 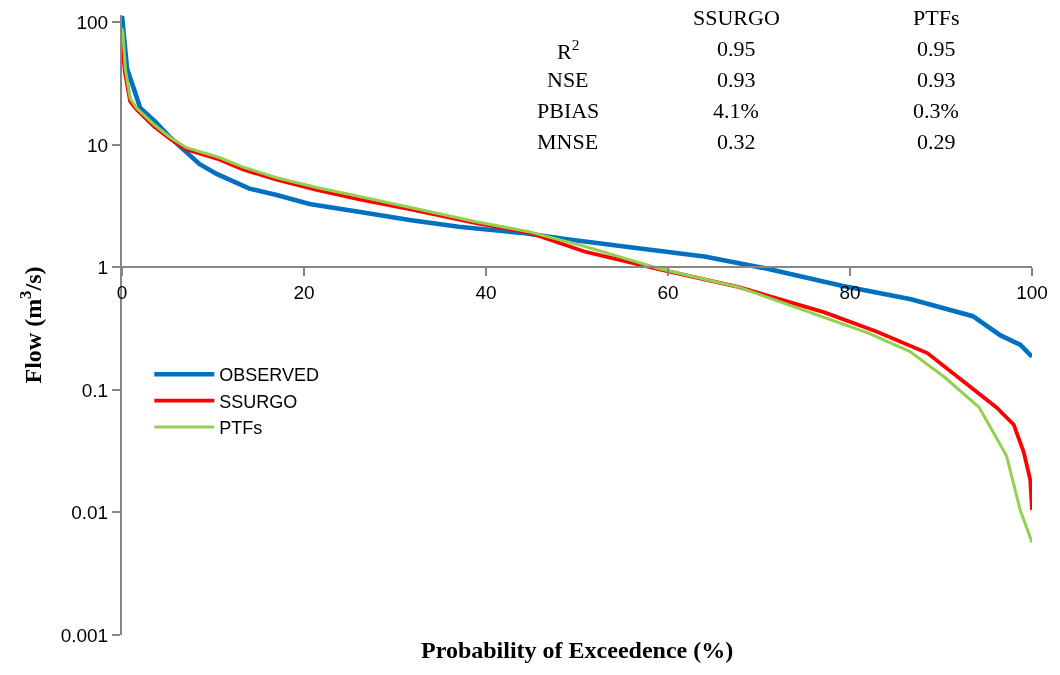 I want to click on x-axis-title: Probability of Exceedence (%), so click(x=577, y=650).